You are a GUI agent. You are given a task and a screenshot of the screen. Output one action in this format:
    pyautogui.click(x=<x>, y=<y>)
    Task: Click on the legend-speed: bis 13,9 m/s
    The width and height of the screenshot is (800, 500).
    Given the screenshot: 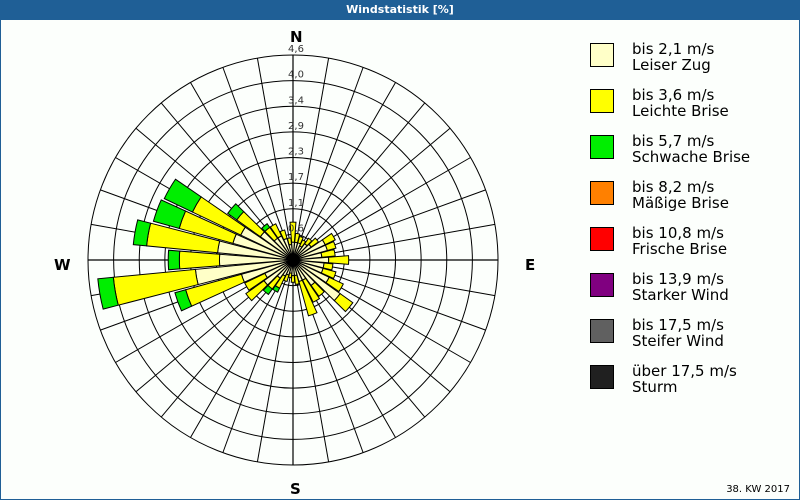 What is the action you would take?
    pyautogui.click(x=678, y=279)
    